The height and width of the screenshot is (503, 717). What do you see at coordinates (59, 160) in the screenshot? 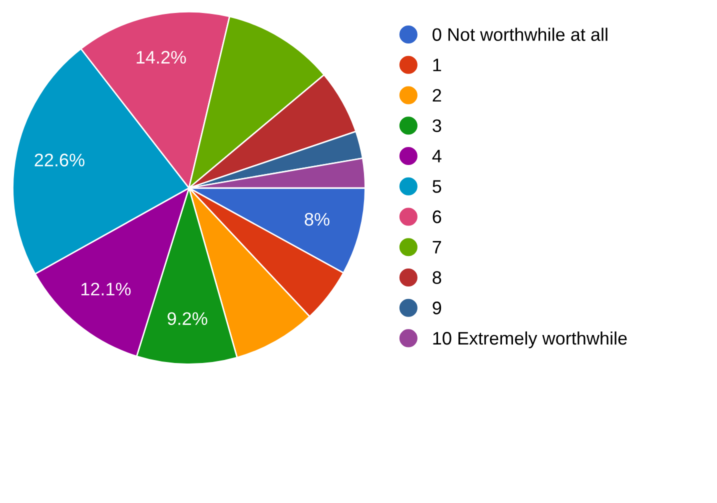
I see `data-label: 22.6%` at bounding box center [59, 160].